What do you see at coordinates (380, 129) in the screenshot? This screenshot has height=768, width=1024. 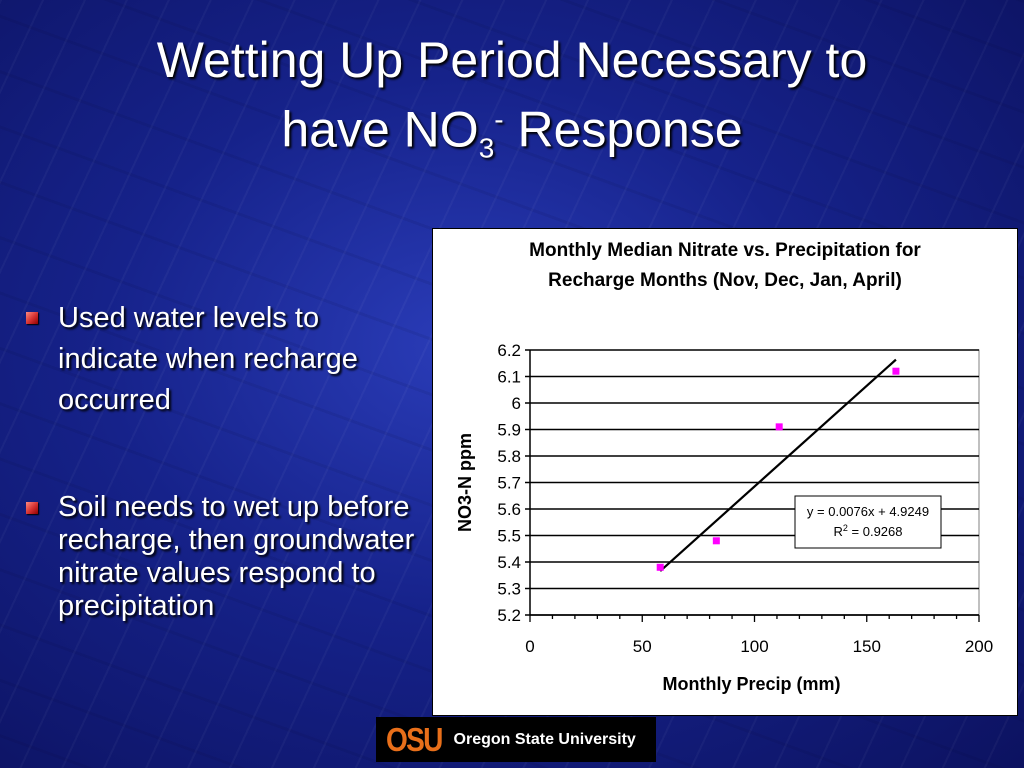 I see `title-pre: have NO` at bounding box center [380, 129].